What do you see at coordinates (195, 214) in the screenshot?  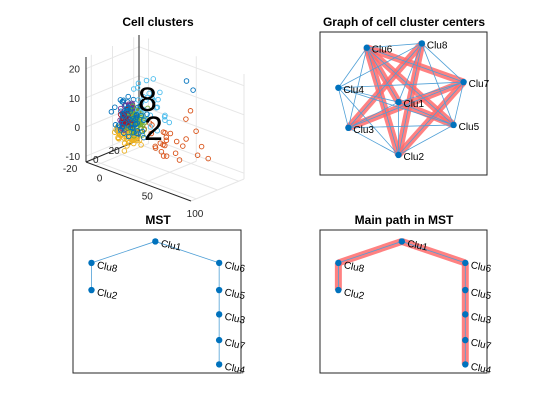 I see `x-tick-label: 100` at bounding box center [195, 214].